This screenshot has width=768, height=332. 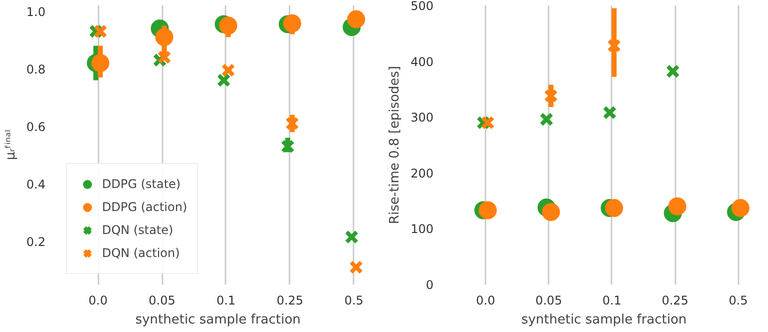 I want to click on y-axis-title: μᵣᶠⁱⁿᵃˡ, so click(x=10, y=145).